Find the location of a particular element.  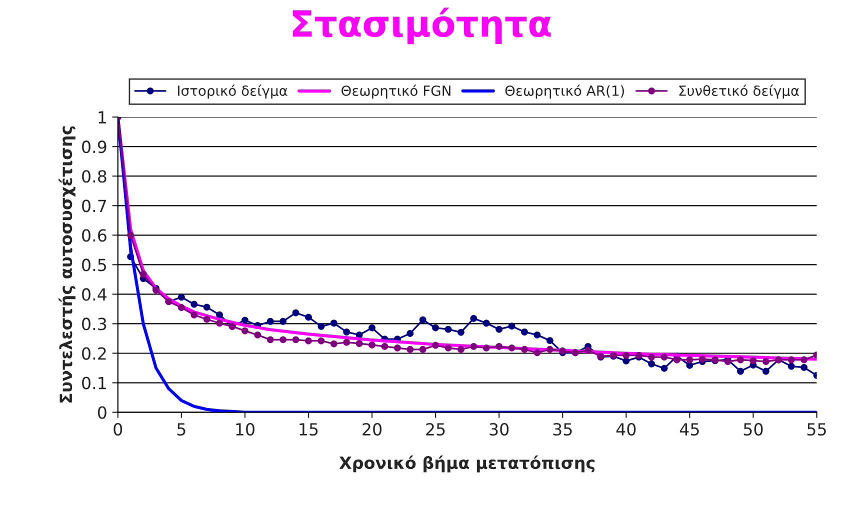

legend-label: Ιστορικό δείγμα is located at coordinates (233, 91).